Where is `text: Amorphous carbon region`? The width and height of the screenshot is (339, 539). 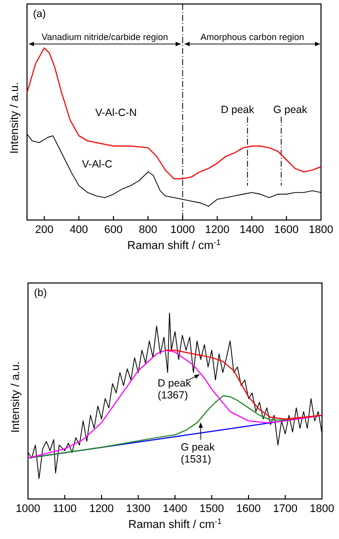 text: Amorphous carbon region is located at coordinates (252, 37).